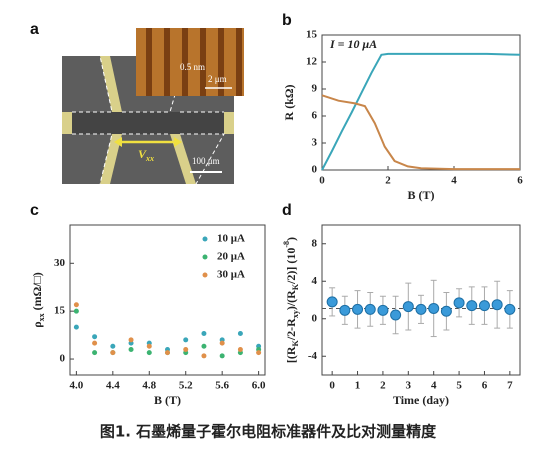  Describe the element at coordinates (142, 154) in the screenshot. I see `voltage-symbol: V` at that location.